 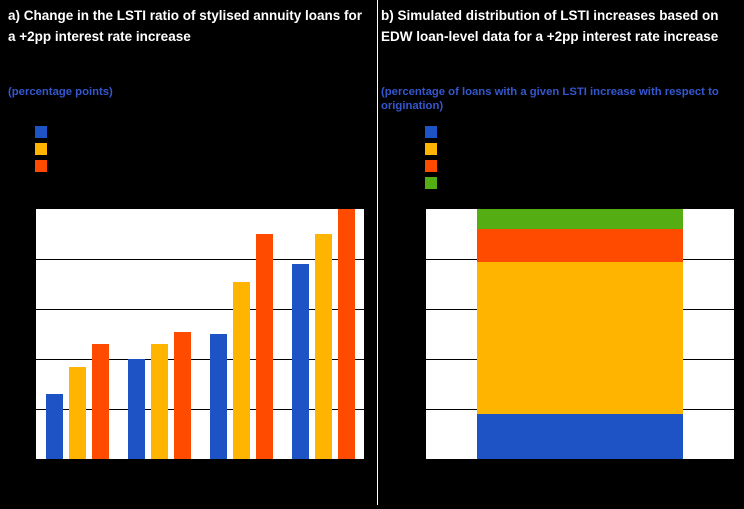 I want to click on stack-segment-green, so click(x=580, y=219).